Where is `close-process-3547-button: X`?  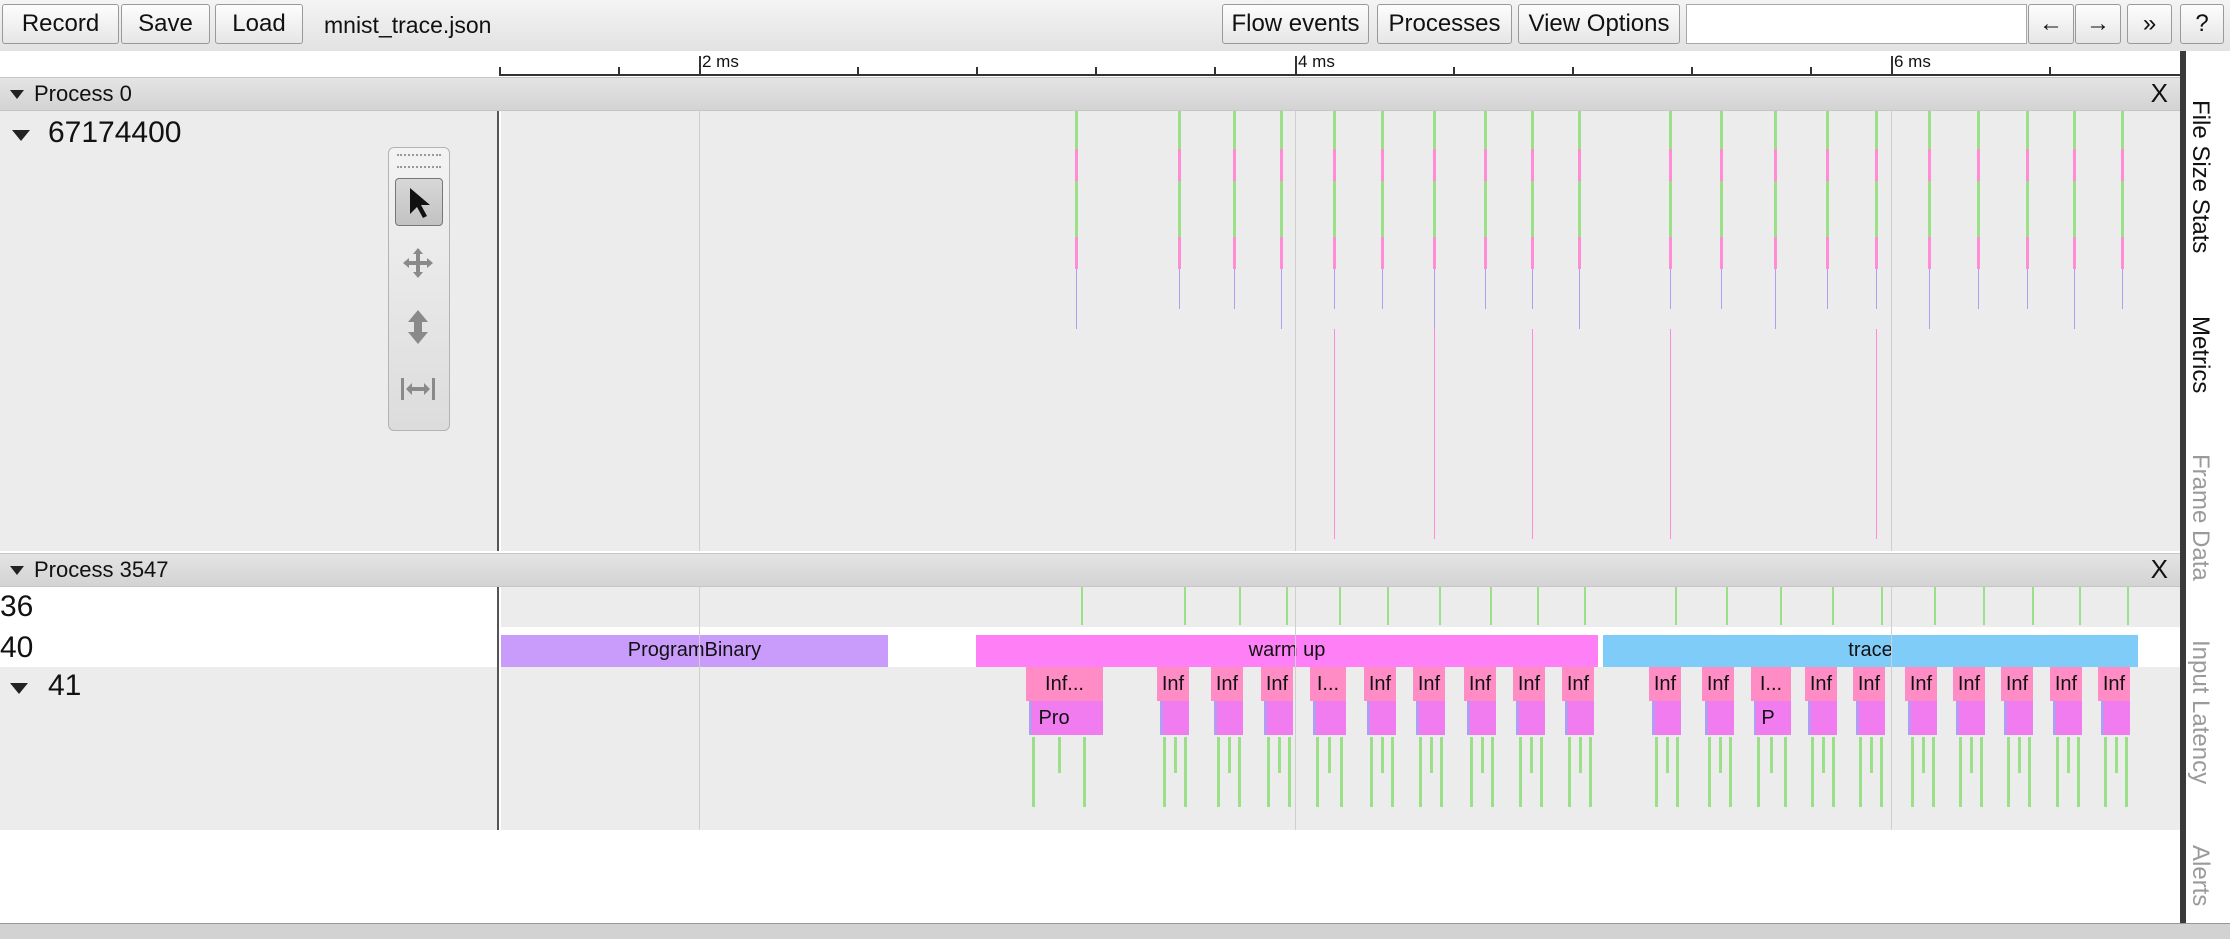
close-process-3547-button: X is located at coordinates (2159, 569).